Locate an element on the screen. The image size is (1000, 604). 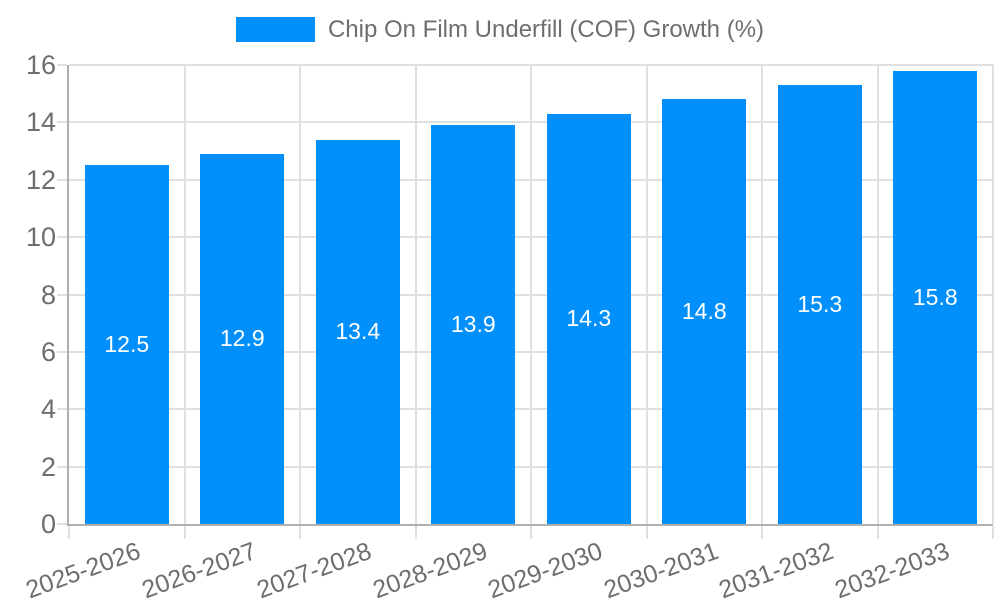
bar-value-label: 14.3 is located at coordinates (589, 318).